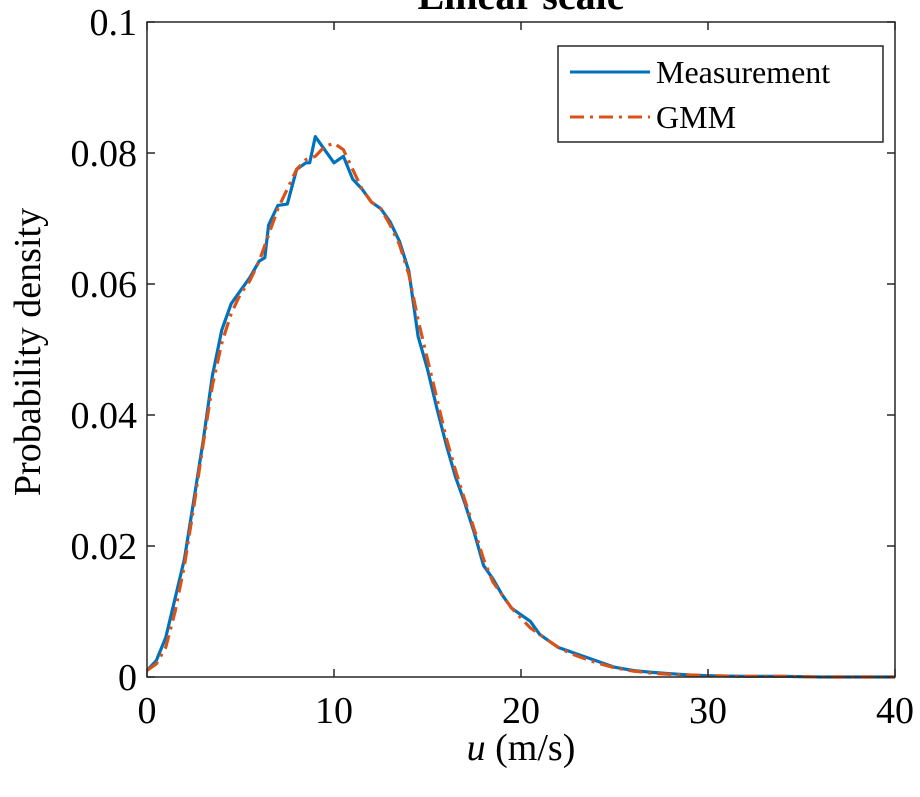 The image size is (920, 797). What do you see at coordinates (104, 285) in the screenshot?
I see `y-tick-label: 0.06` at bounding box center [104, 285].